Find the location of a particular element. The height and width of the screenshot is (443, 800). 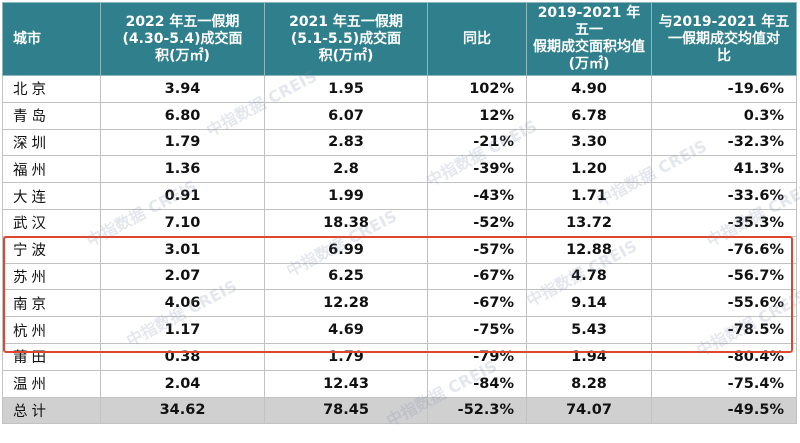

column-header-line: 一假期成交均值对 is located at coordinates (724, 38).